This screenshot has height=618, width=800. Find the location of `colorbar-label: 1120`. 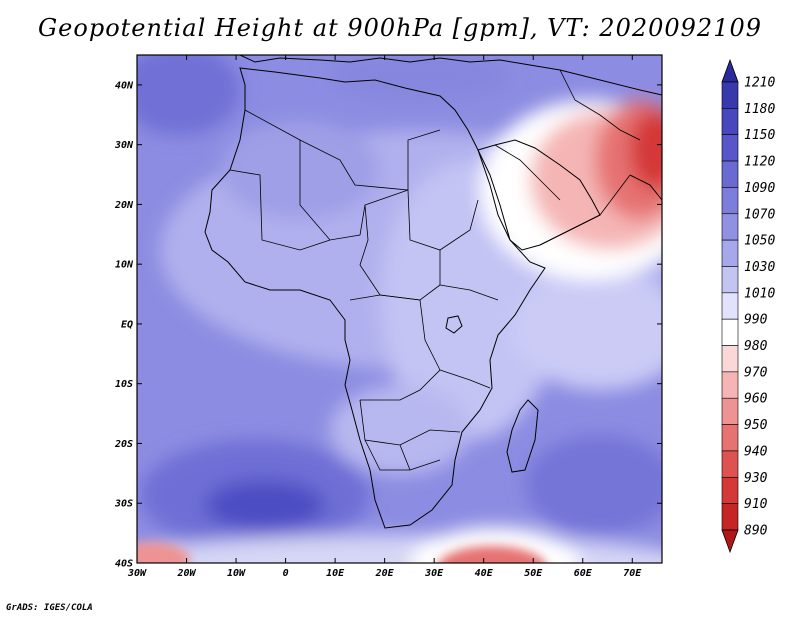

colorbar-label: 1120 is located at coordinates (759, 162).